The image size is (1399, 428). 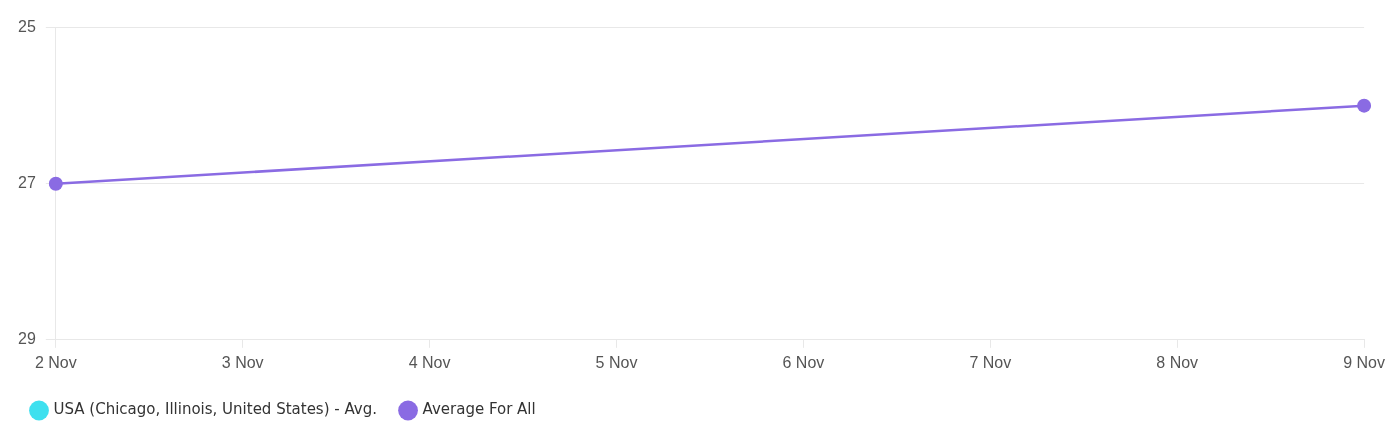 I want to click on x-tick-label: 7 Nov, so click(x=990, y=362).